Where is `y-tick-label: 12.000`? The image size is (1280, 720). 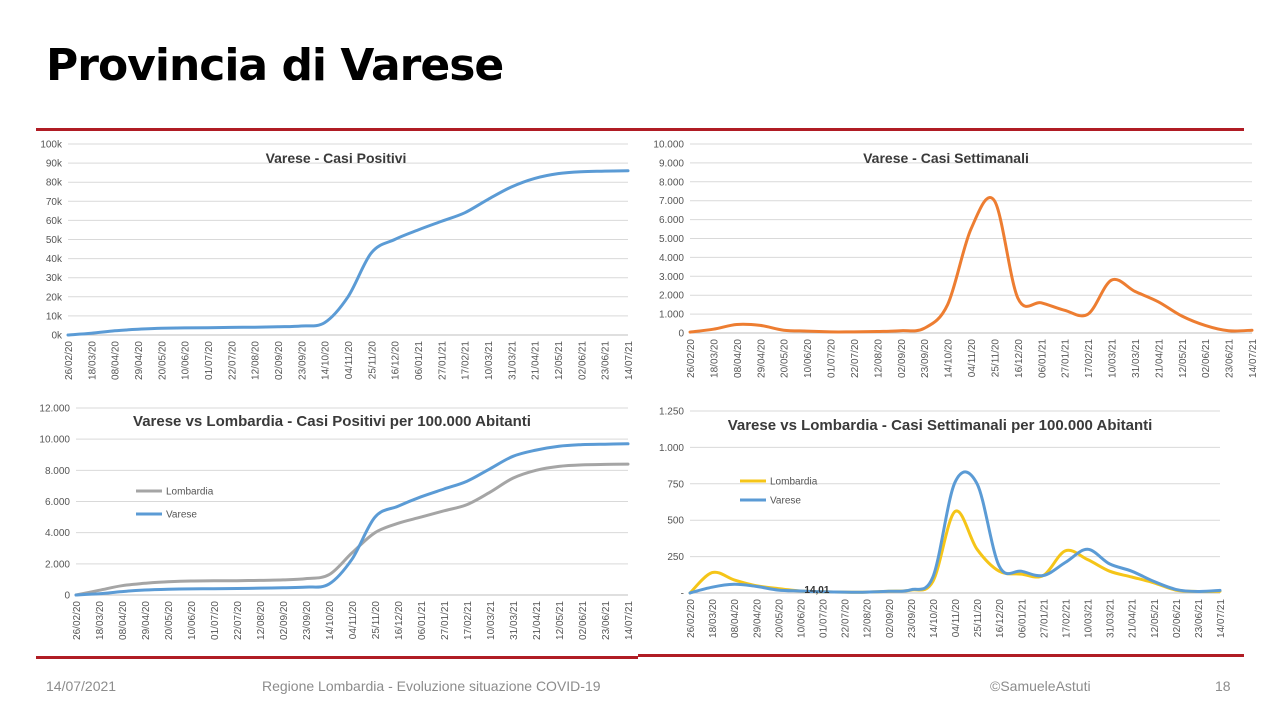
y-tick-label: 12.000 is located at coordinates (54, 409).